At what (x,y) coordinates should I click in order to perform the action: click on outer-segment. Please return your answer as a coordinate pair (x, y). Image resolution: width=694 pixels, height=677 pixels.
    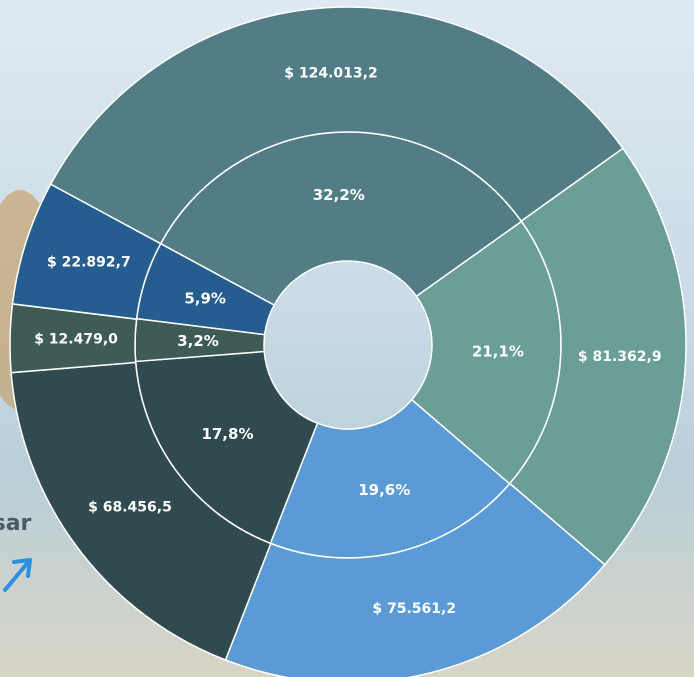
    Looking at the image, I should click on (86, 251).